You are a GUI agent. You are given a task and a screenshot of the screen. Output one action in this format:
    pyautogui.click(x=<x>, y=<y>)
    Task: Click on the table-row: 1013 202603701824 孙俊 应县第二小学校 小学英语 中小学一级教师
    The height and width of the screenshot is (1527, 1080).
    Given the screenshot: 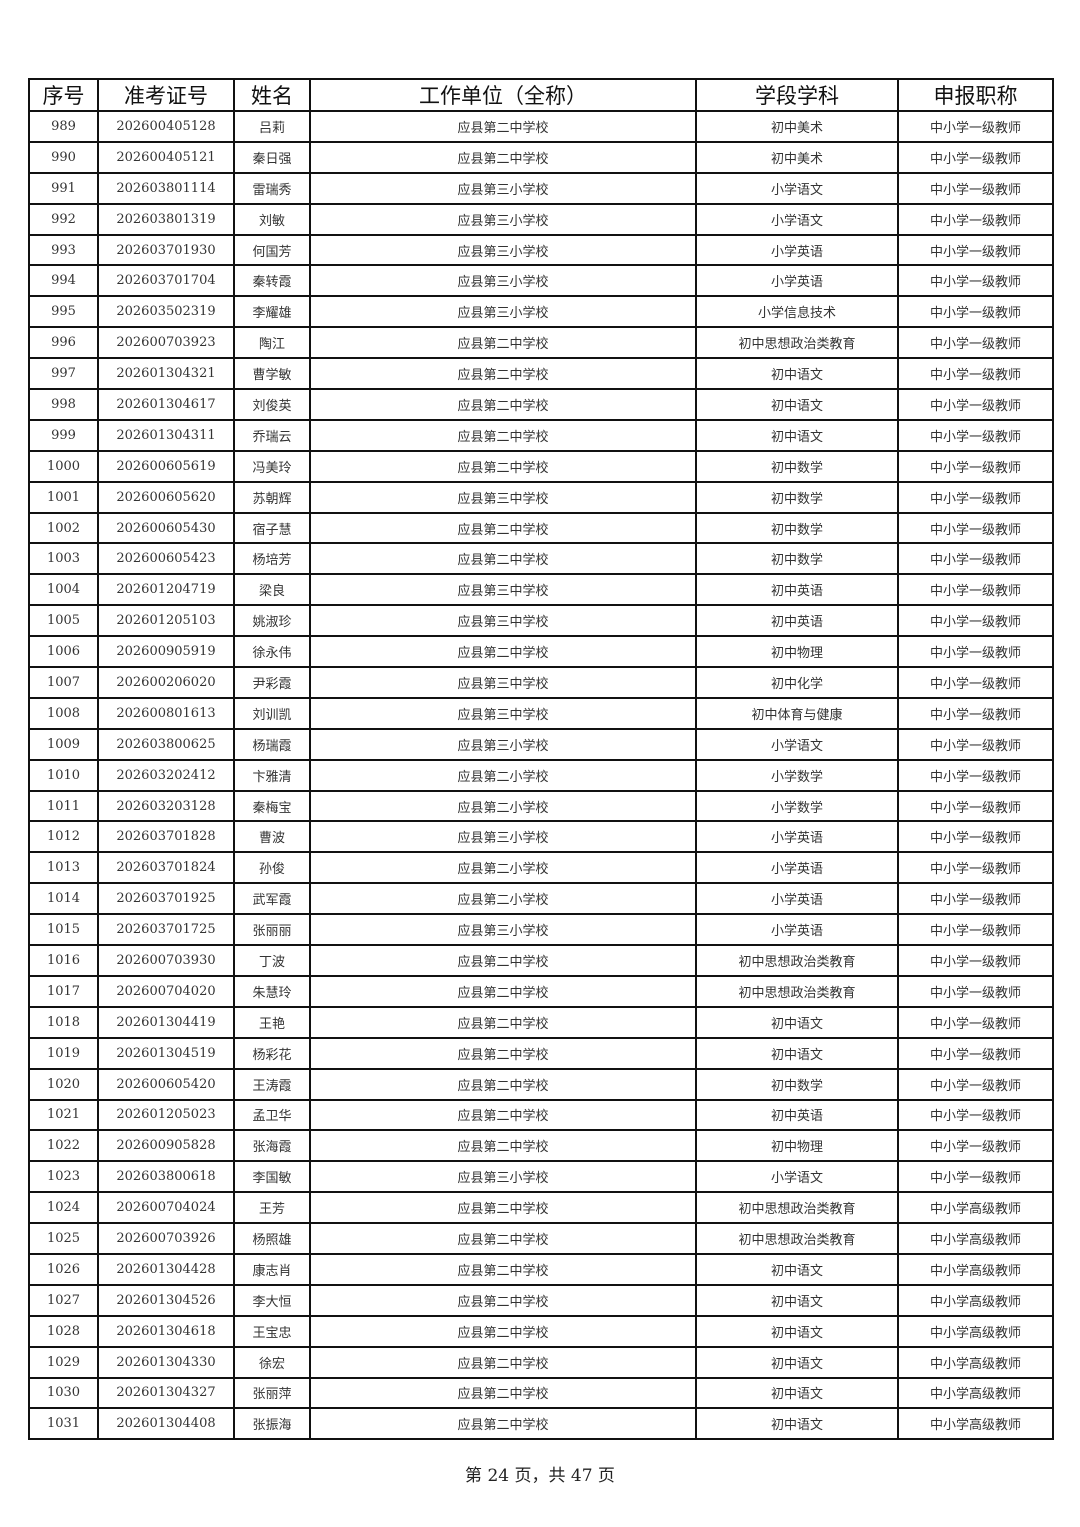 What is the action you would take?
    pyautogui.click(x=541, y=868)
    